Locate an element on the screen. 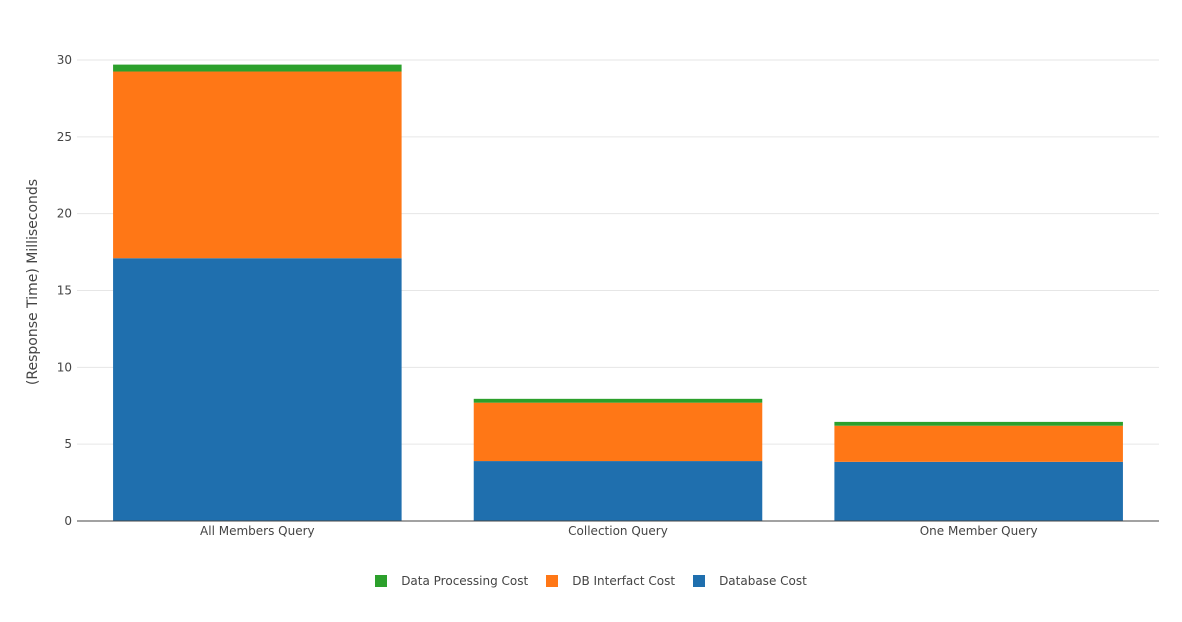  y-axis-label: (Response Time) Milliseconds is located at coordinates (33, 282).